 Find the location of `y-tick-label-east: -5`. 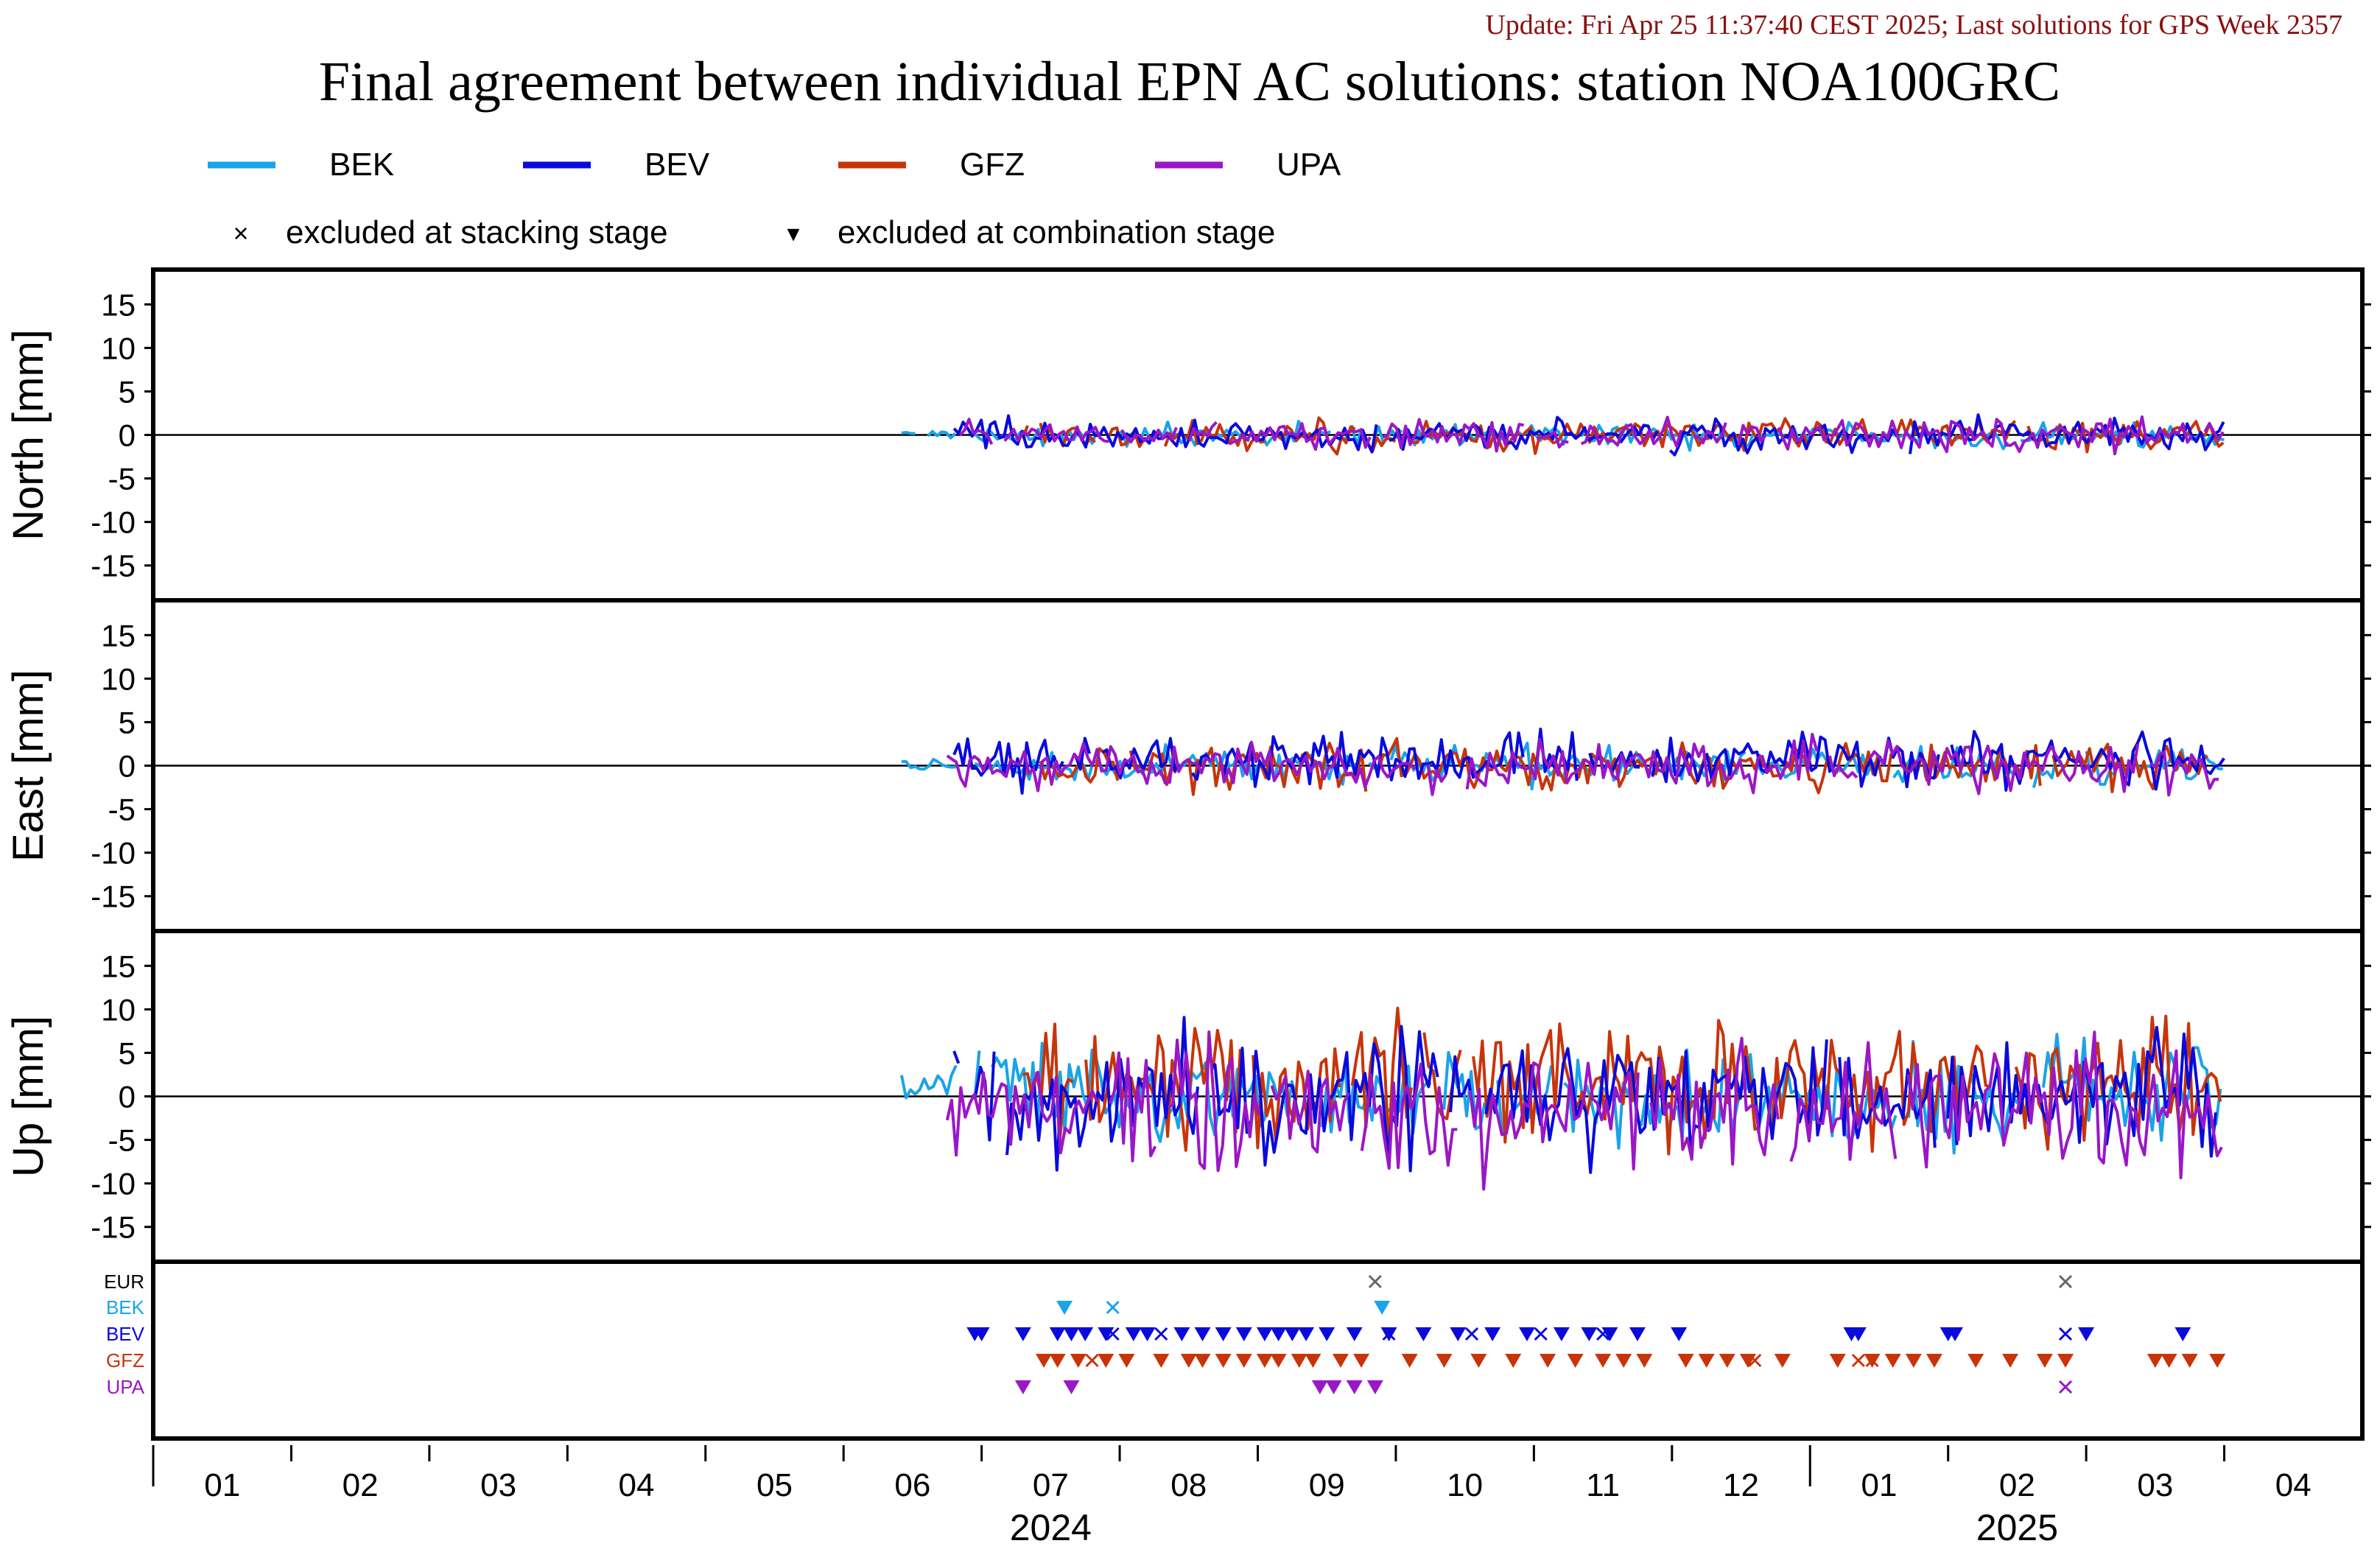

y-tick-label-east: -5 is located at coordinates (122, 810).